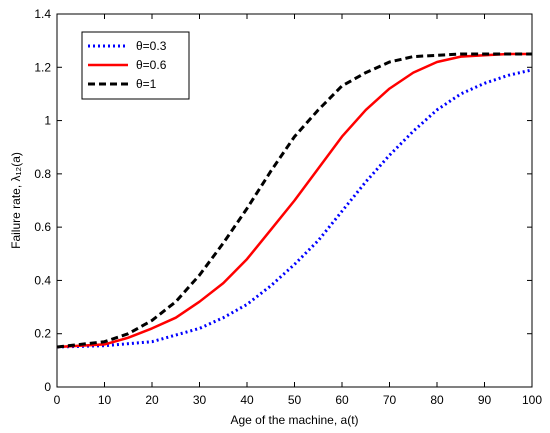 This screenshot has height=433, width=550. What do you see at coordinates (295, 400) in the screenshot?
I see `x-tick-label: 50` at bounding box center [295, 400].